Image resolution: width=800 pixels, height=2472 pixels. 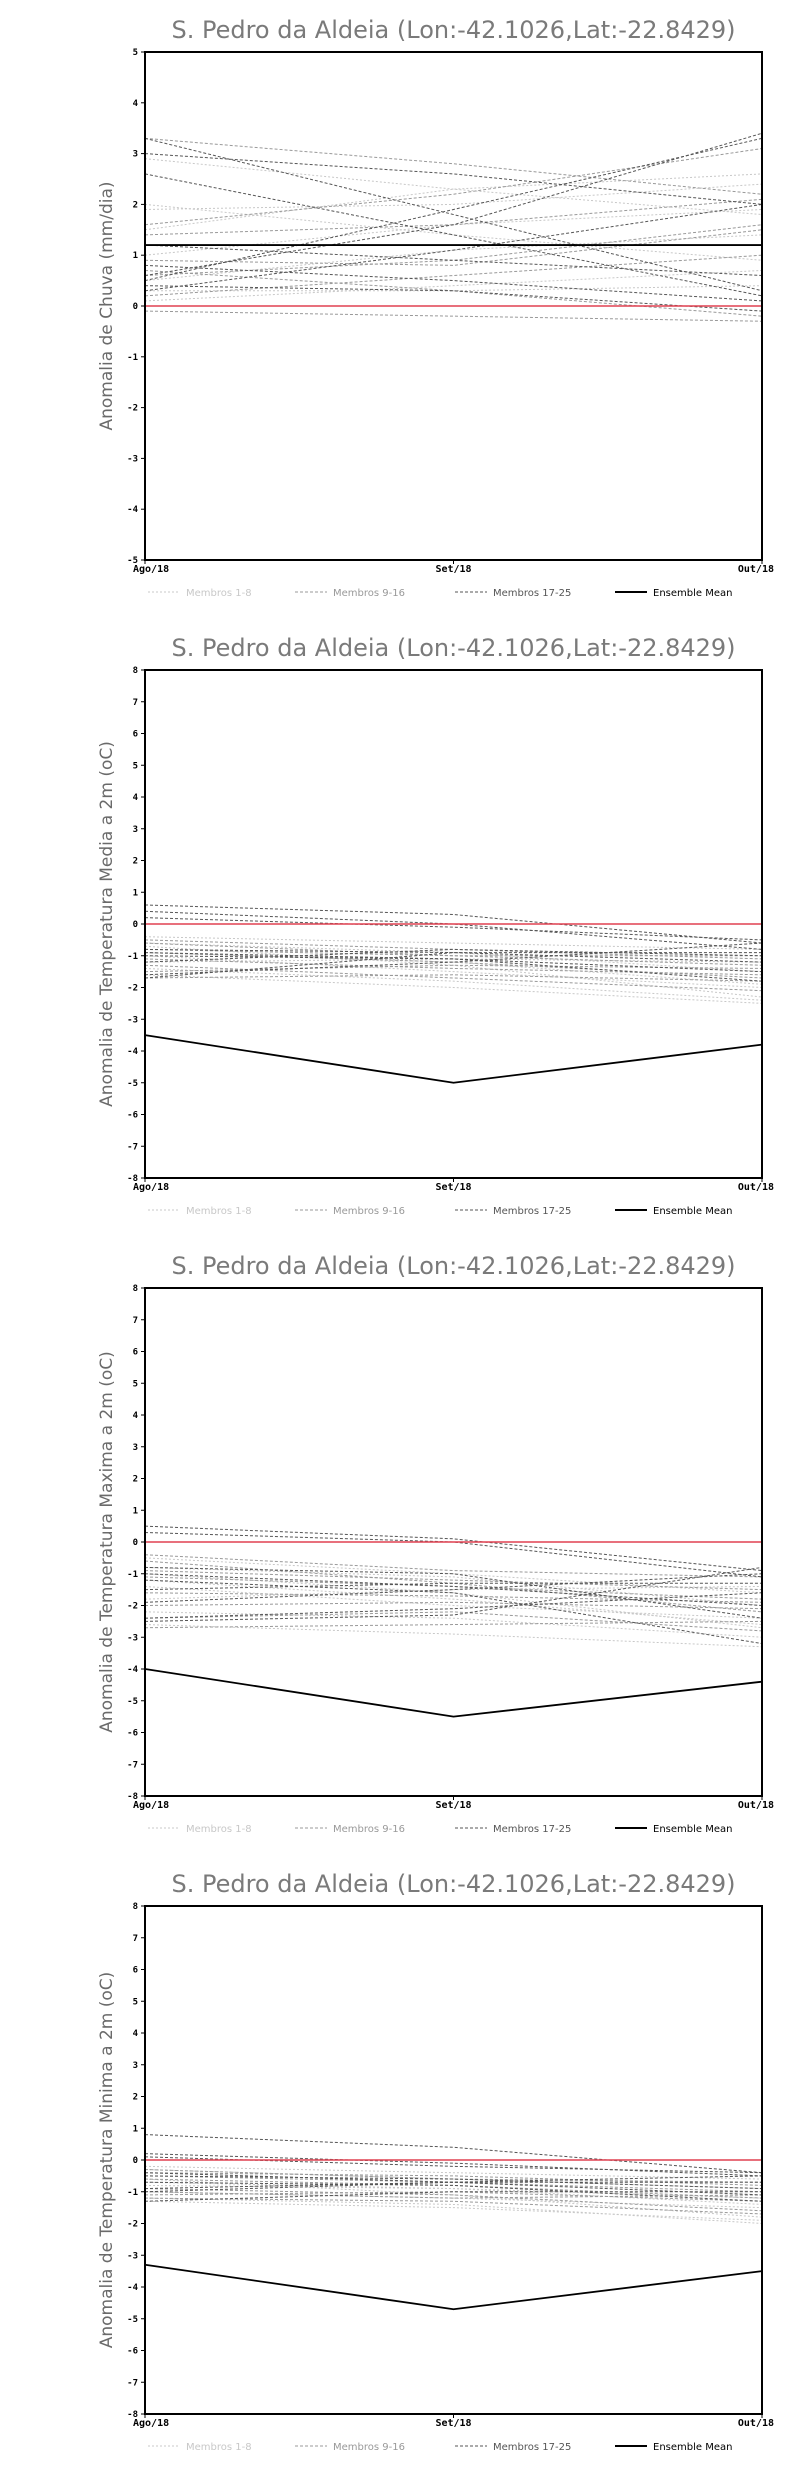 What do you see at coordinates (135, 53) in the screenshot?
I see `y-tick-label: 5` at bounding box center [135, 53].